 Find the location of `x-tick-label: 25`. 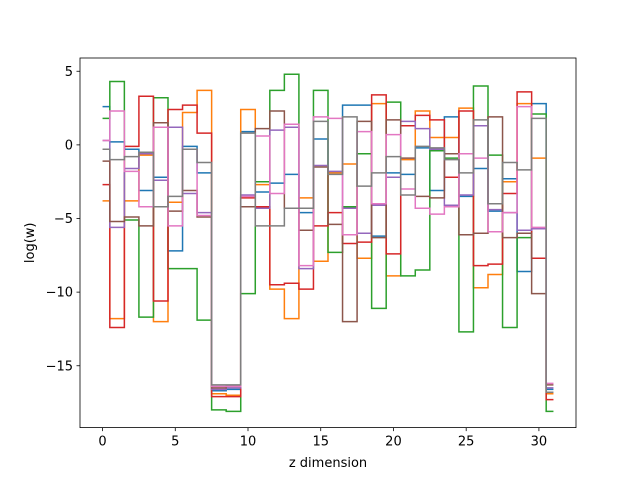

x-tick-label: 25 is located at coordinates (466, 442).